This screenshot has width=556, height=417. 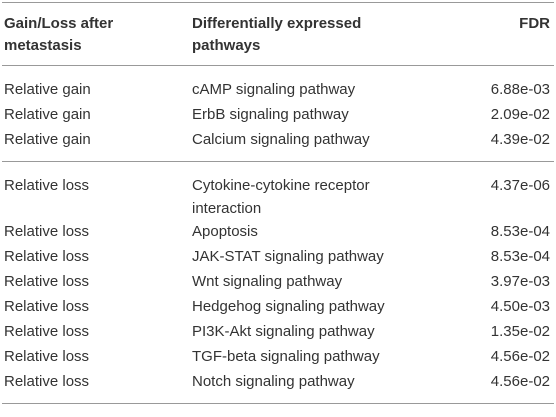 What do you see at coordinates (520, 281) in the screenshot?
I see `cell-text: 3.97e-03` at bounding box center [520, 281].